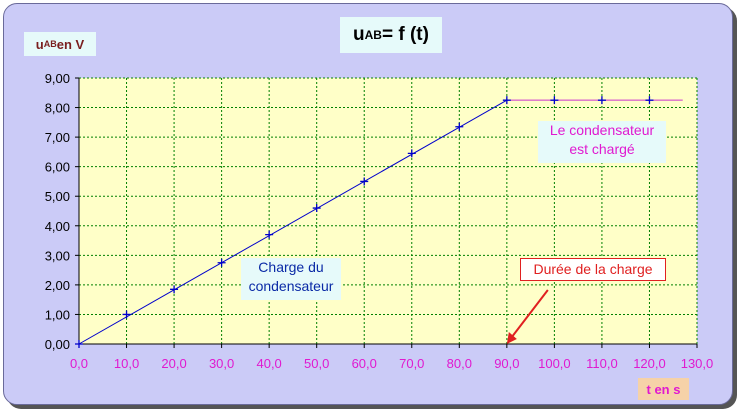  I want to click on y-tick-label: 9,00, so click(57, 78).